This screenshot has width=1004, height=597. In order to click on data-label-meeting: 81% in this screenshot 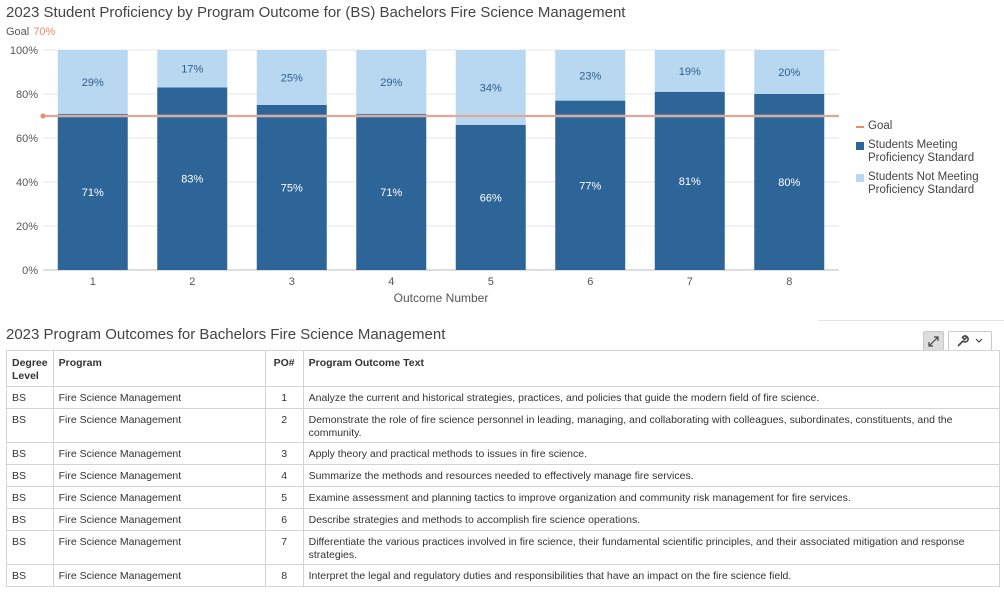, I will do `click(690, 182)`.